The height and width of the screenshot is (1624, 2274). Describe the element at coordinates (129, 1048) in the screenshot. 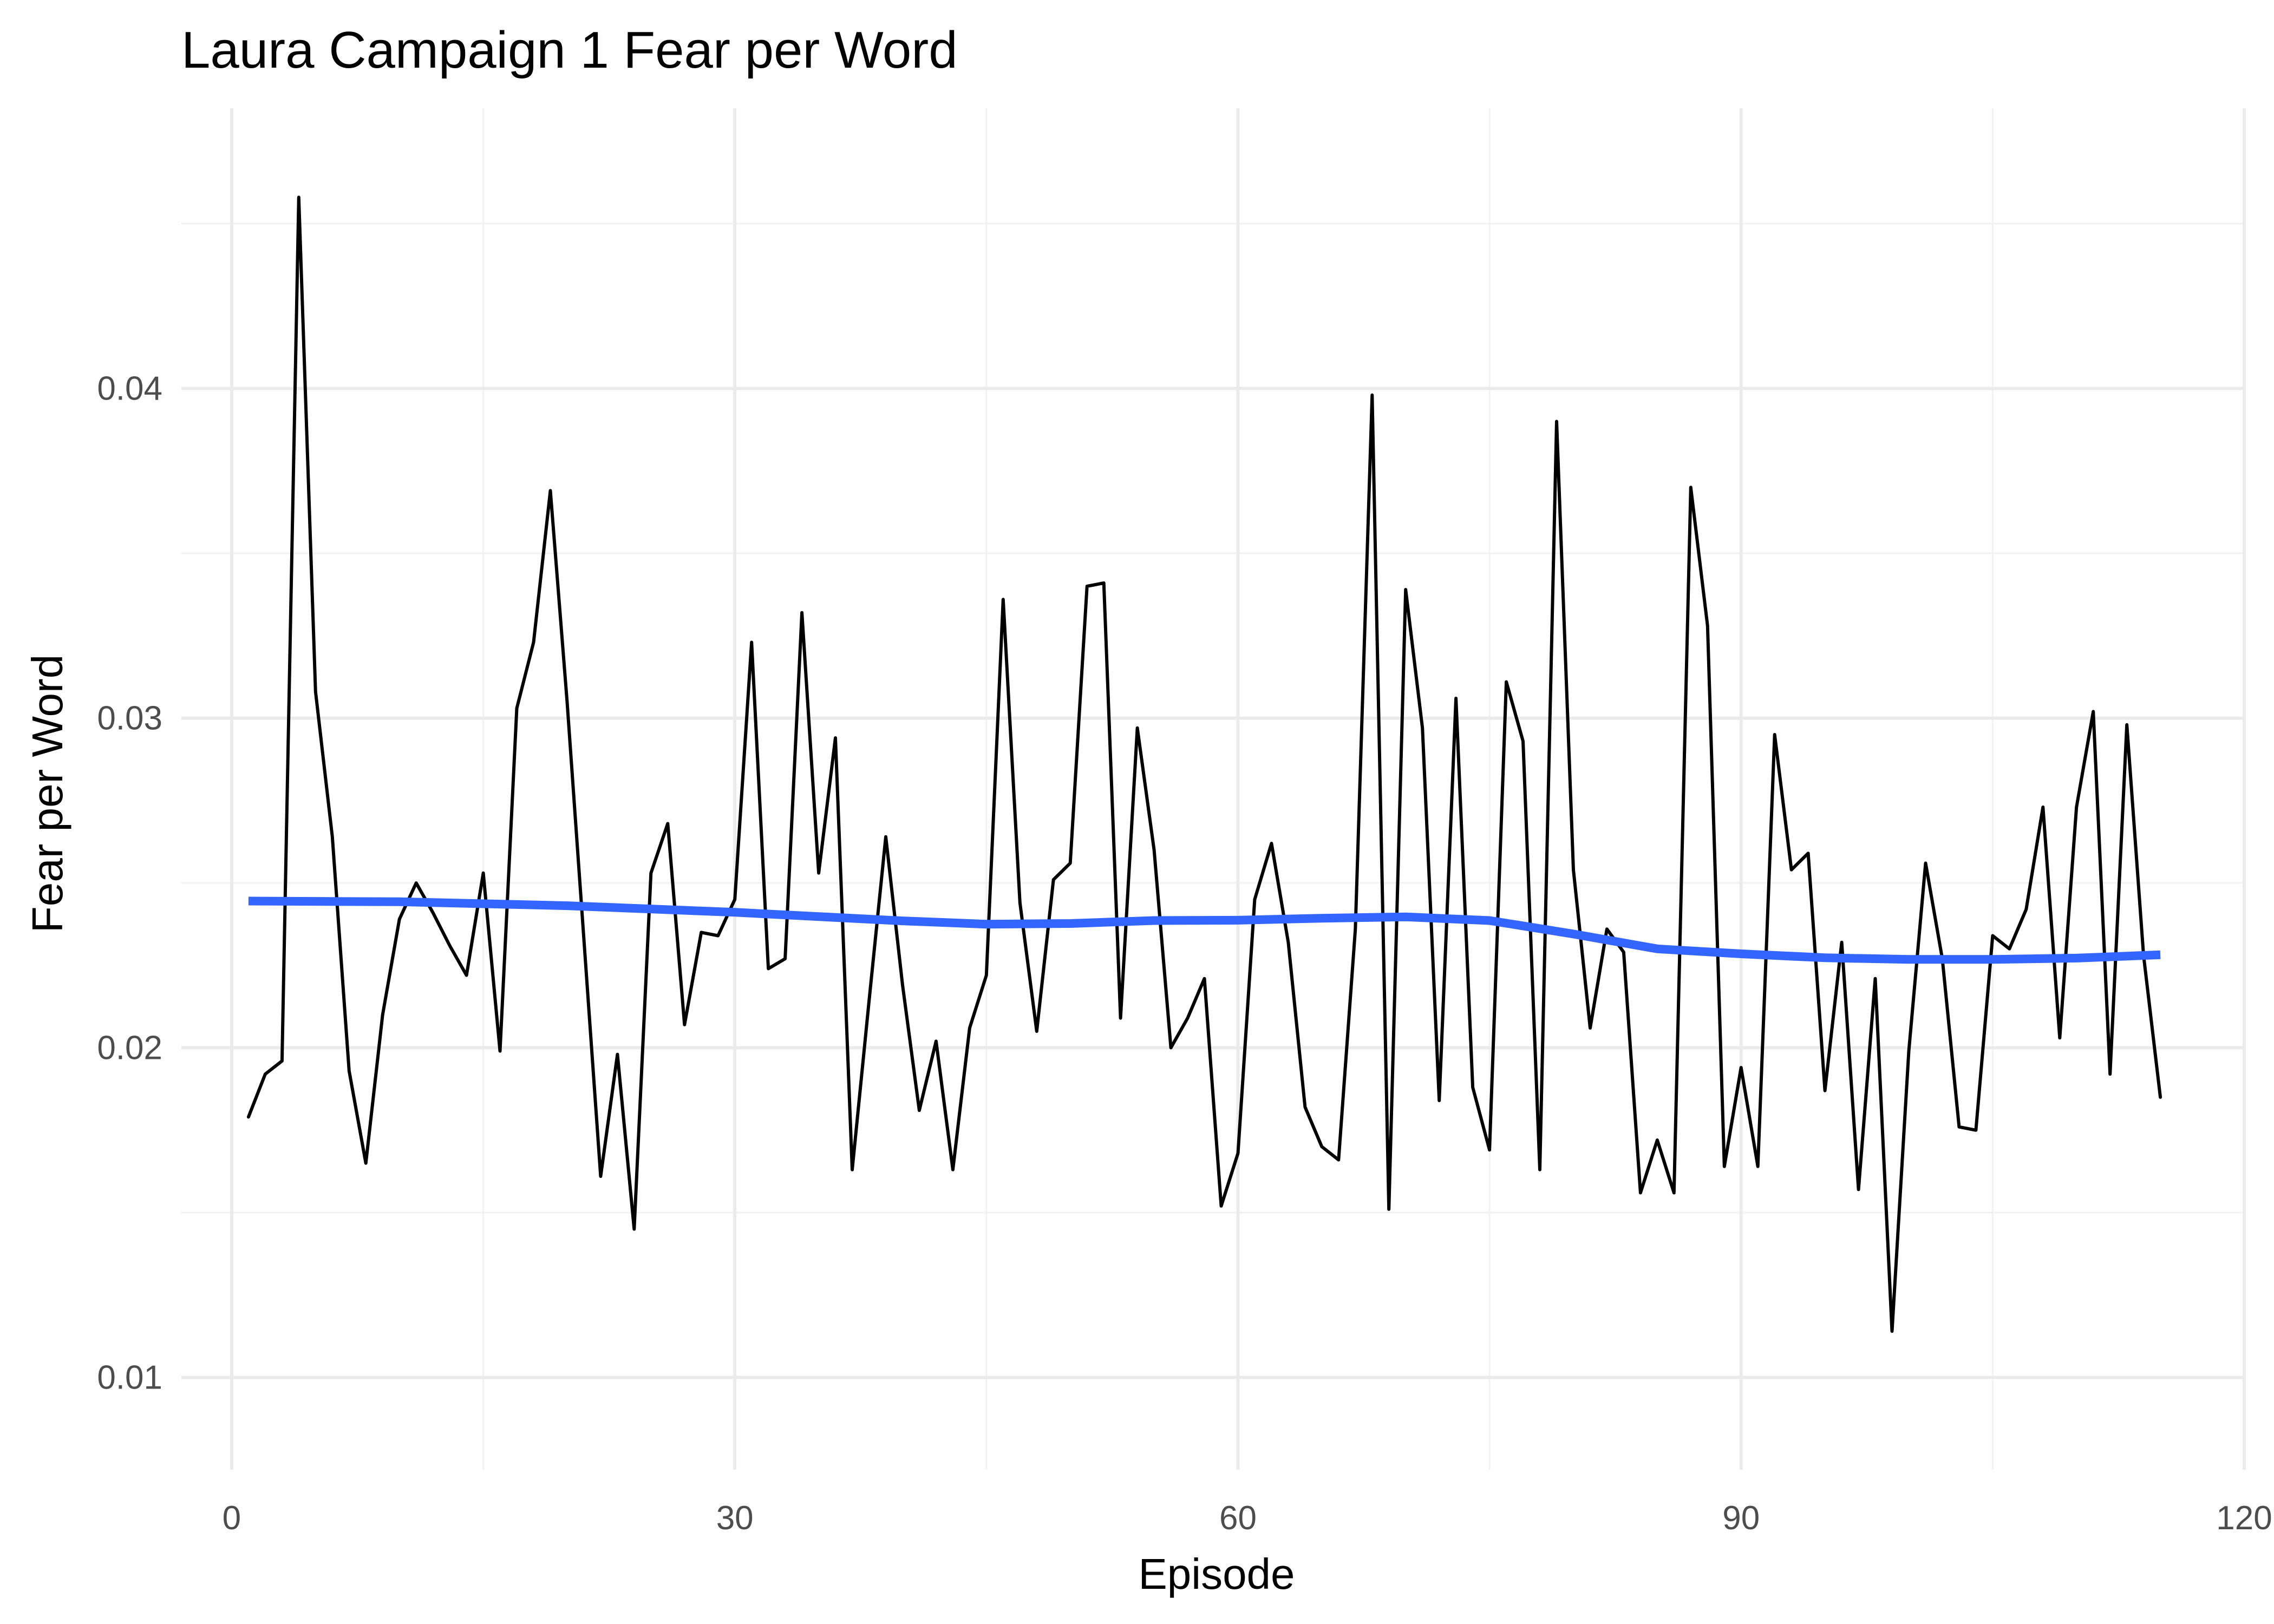

I see `y-tick-label: 0.02` at that location.